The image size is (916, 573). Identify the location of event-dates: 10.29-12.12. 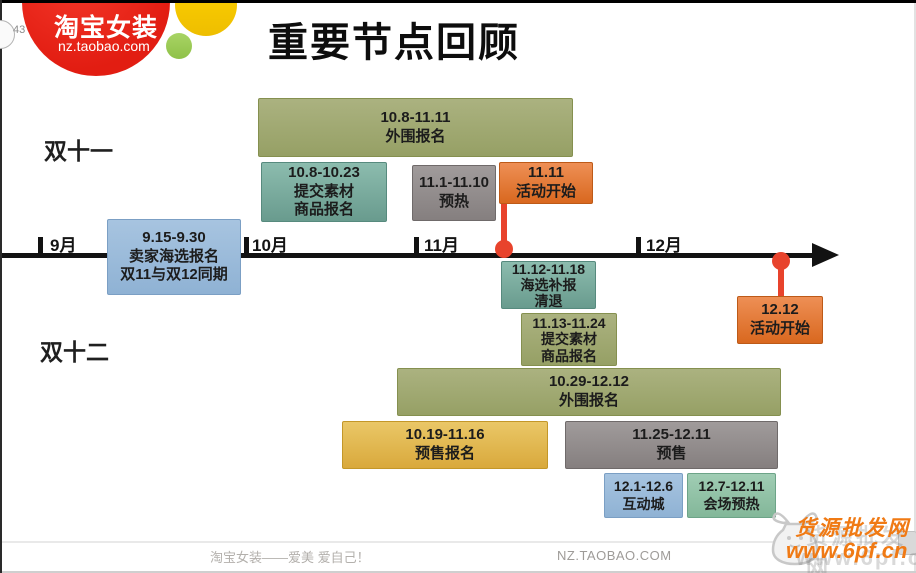
(589, 382).